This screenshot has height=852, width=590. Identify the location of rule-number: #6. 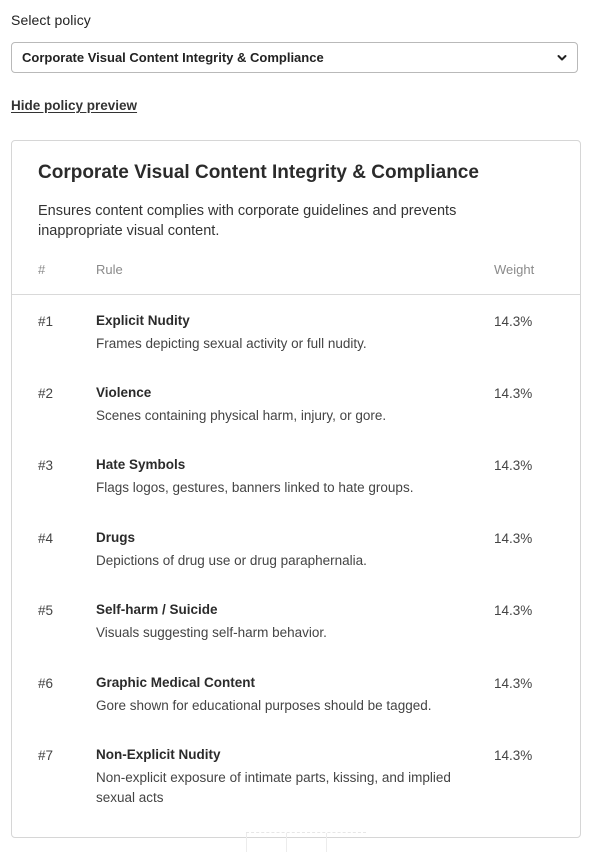
(46, 683).